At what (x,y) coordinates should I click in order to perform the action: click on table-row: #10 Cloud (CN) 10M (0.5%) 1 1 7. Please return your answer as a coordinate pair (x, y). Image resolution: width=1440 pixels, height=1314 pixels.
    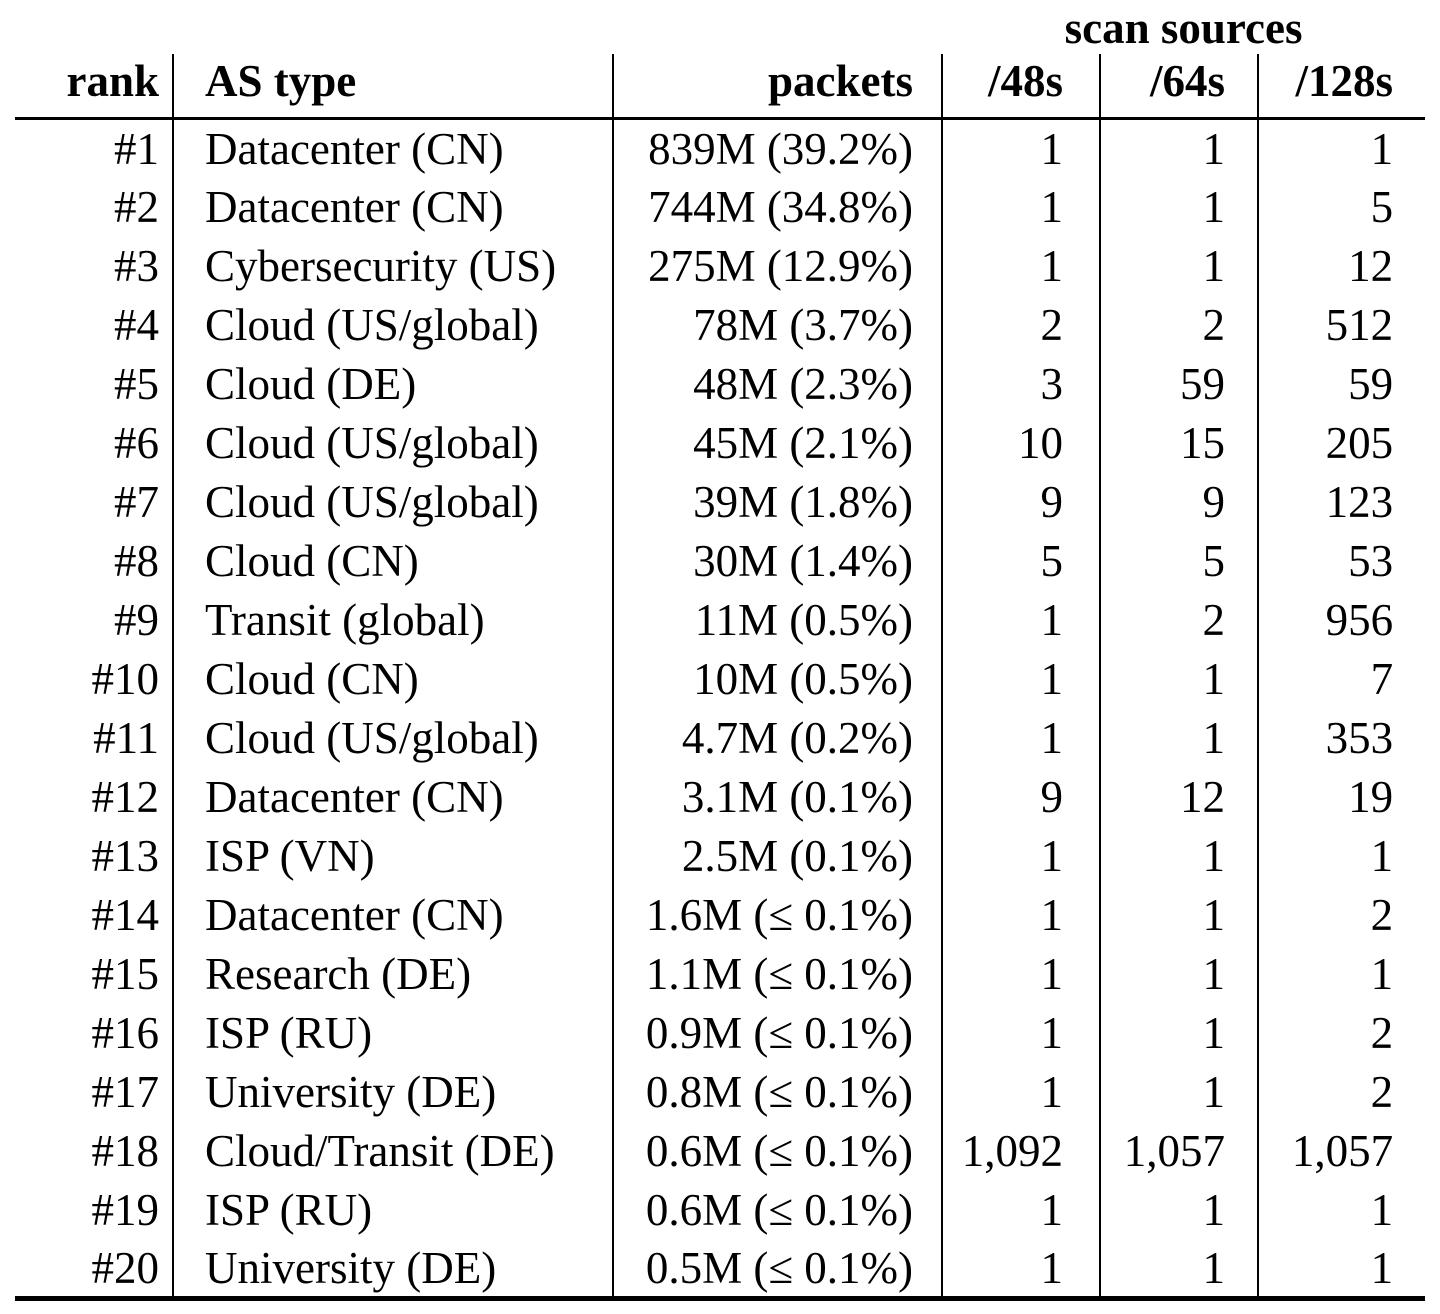
    Looking at the image, I should click on (720, 679).